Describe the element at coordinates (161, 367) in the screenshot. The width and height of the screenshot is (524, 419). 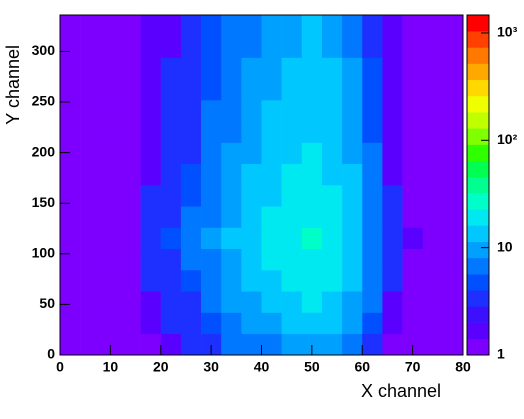
I see `x-tick-label: 20` at that location.